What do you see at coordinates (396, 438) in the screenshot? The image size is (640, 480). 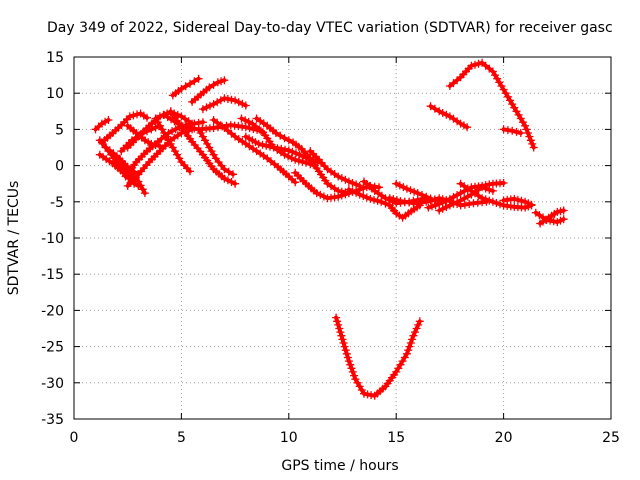 I see `x-tick-label: 15` at bounding box center [396, 438].